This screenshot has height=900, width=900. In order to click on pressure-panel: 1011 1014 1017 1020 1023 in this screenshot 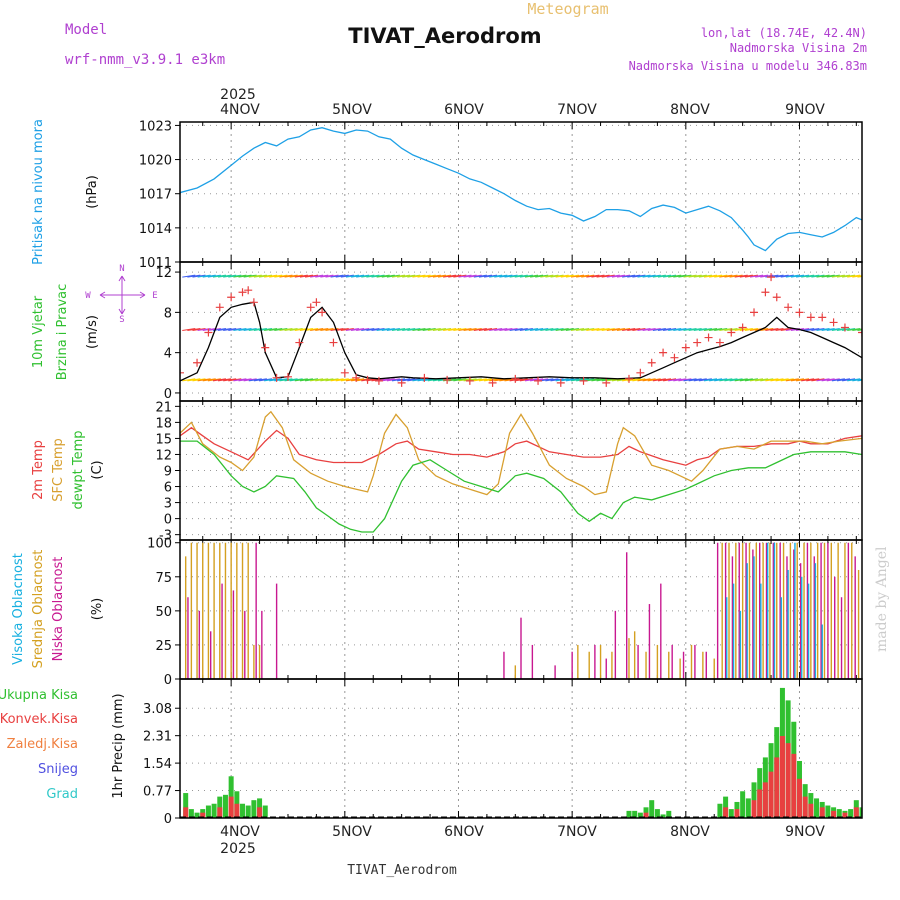, I will do `click(501, 195)`.